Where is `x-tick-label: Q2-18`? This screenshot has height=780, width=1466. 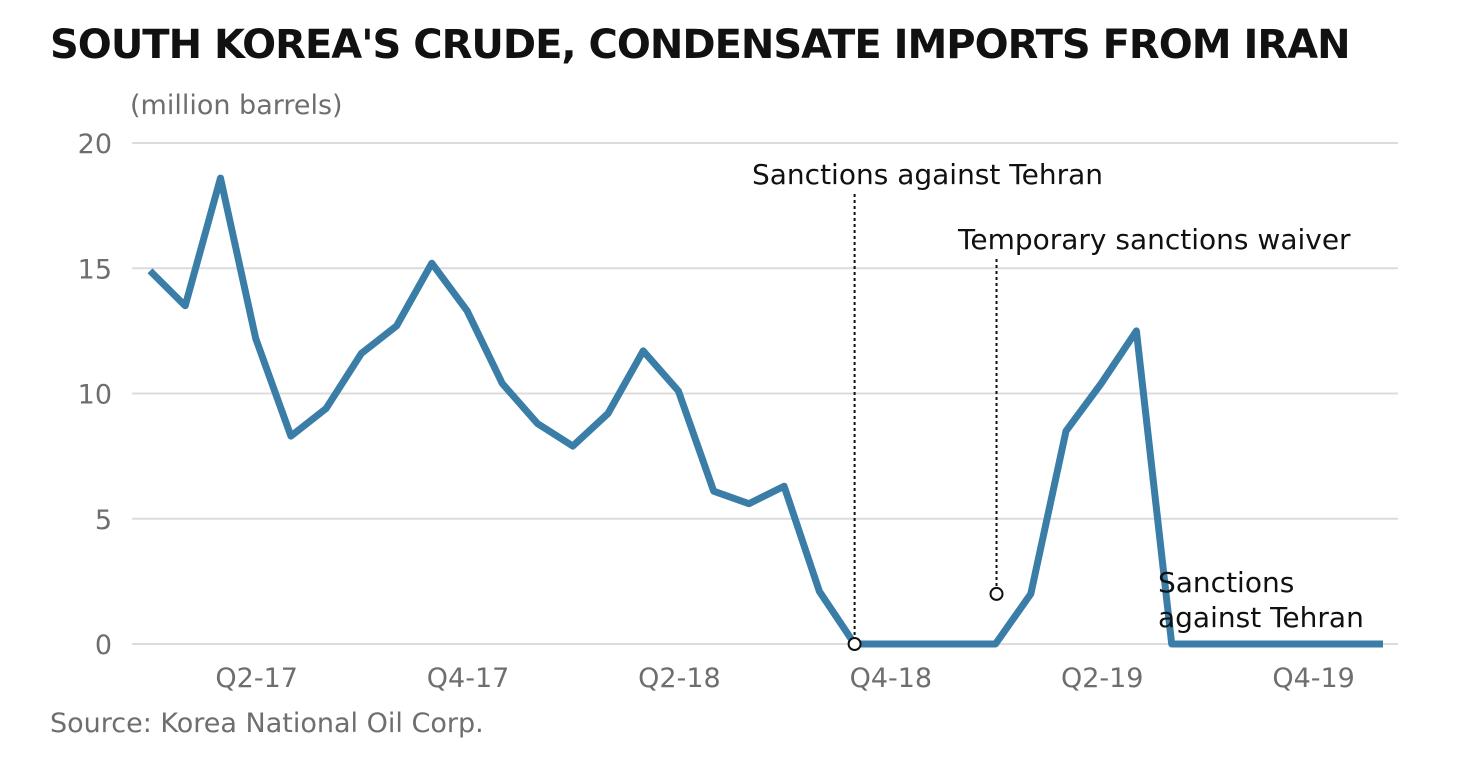 x-tick-label: Q2-18 is located at coordinates (679, 678).